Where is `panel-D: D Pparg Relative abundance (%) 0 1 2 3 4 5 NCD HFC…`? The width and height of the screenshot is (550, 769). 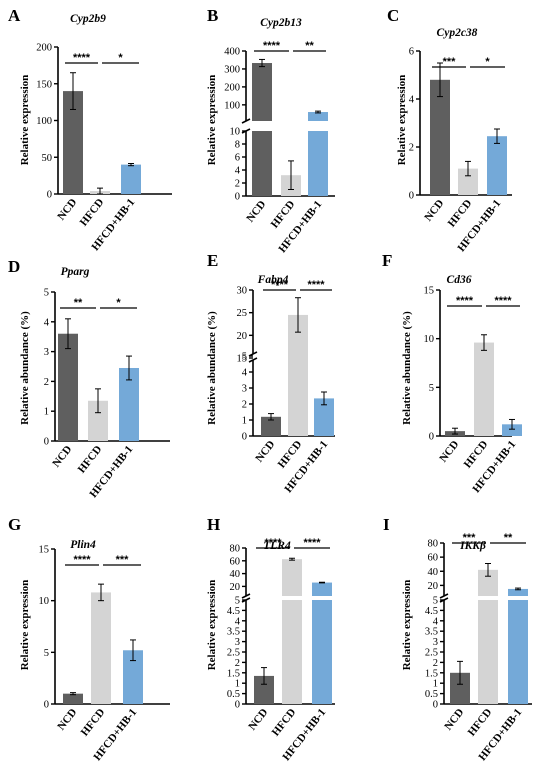 panel-D: D Pparg Relative abundance (%) 0 1 2 3 4 5 NCD HFC… is located at coordinates (89, 378).